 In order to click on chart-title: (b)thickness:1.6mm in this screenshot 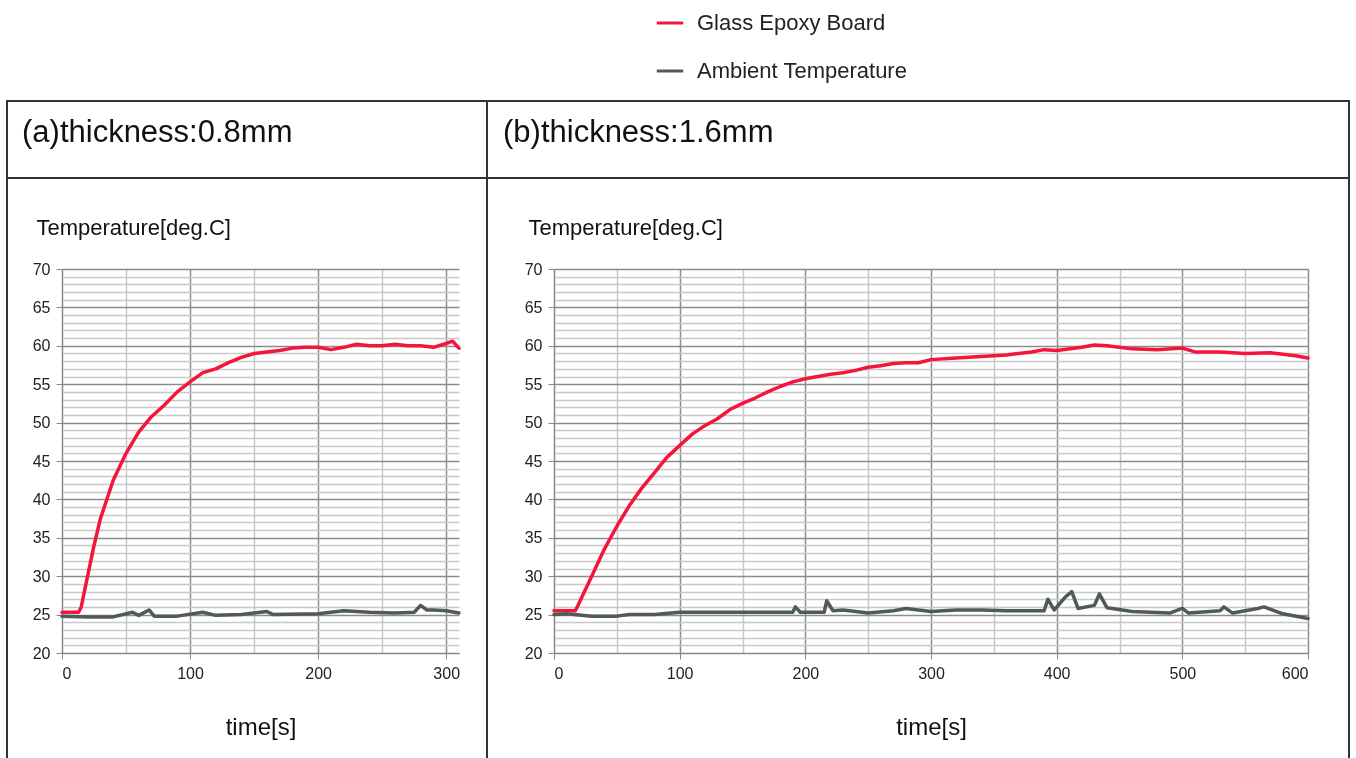, I will do `click(638, 132)`.